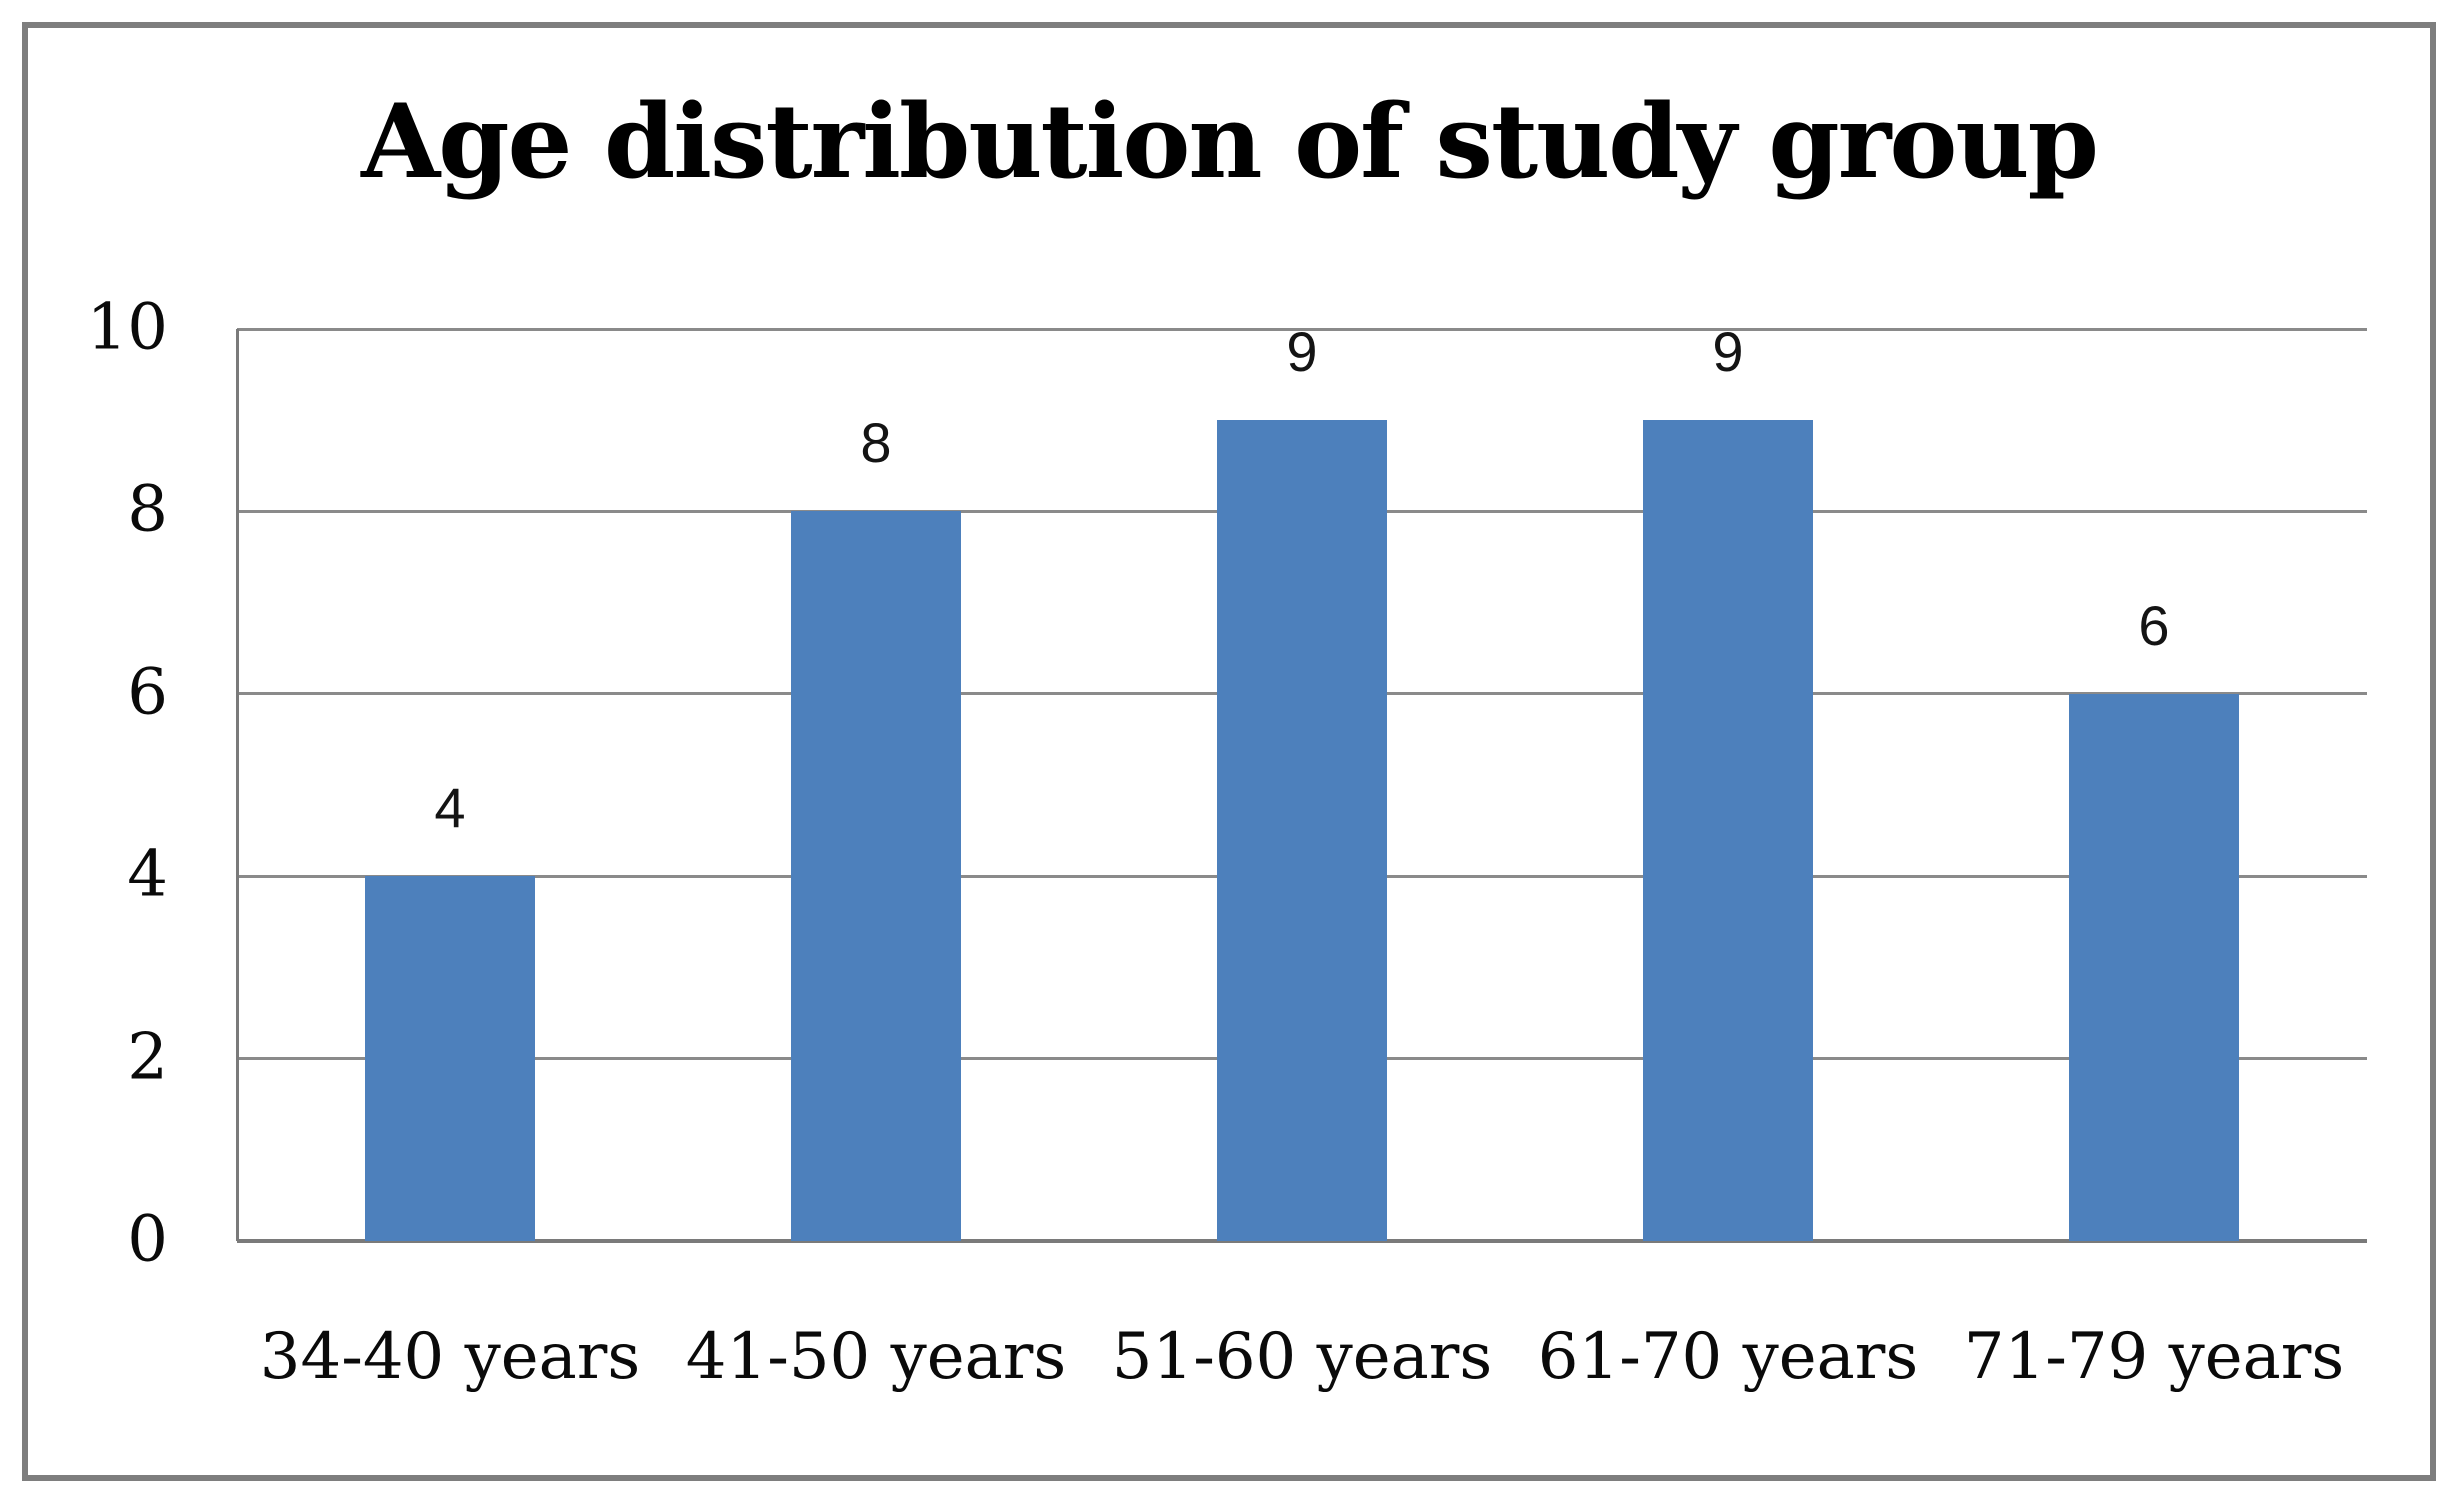 This screenshot has height=1503, width=2458. What do you see at coordinates (876, 1357) in the screenshot?
I see `x-category-label: 41-50 years` at bounding box center [876, 1357].